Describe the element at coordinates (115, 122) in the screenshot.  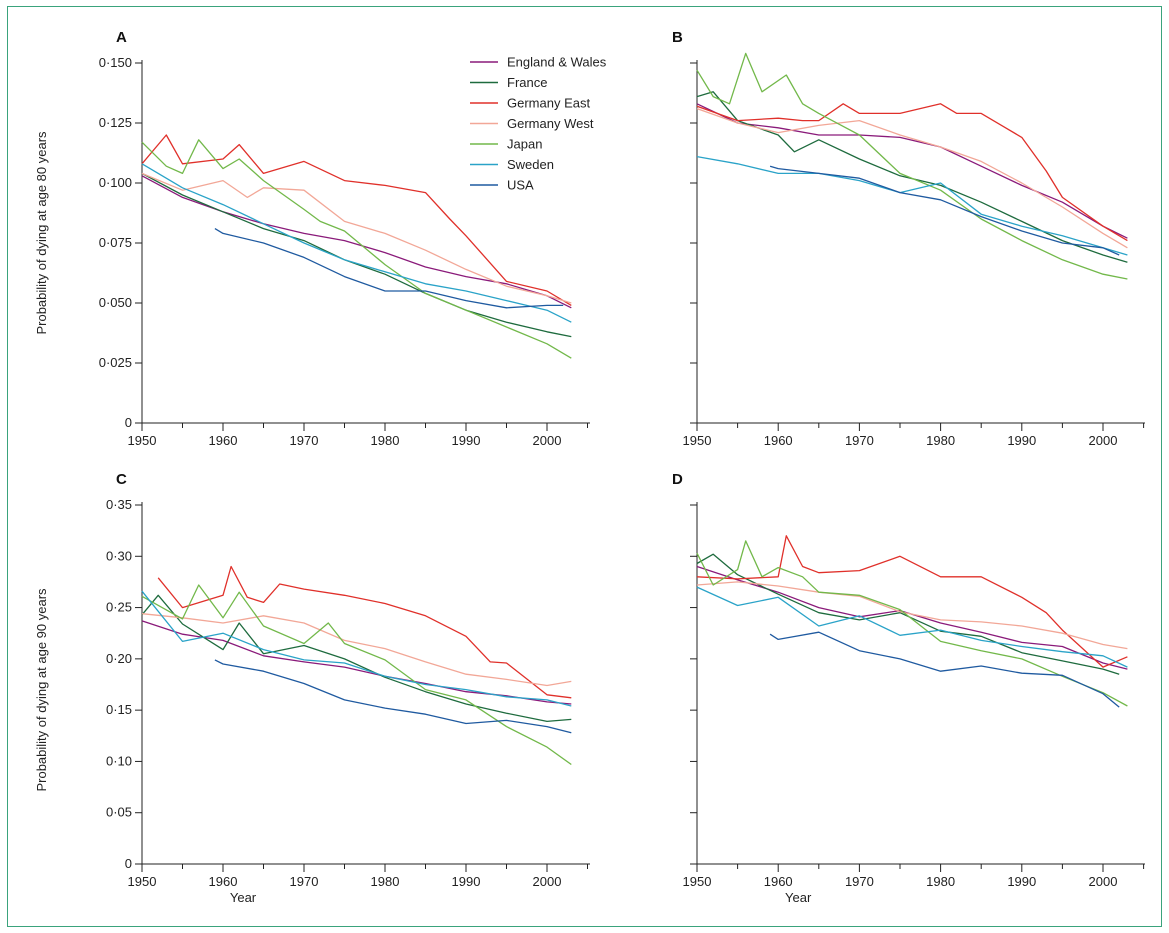
I see `y-tick-label: 0·125` at that location.